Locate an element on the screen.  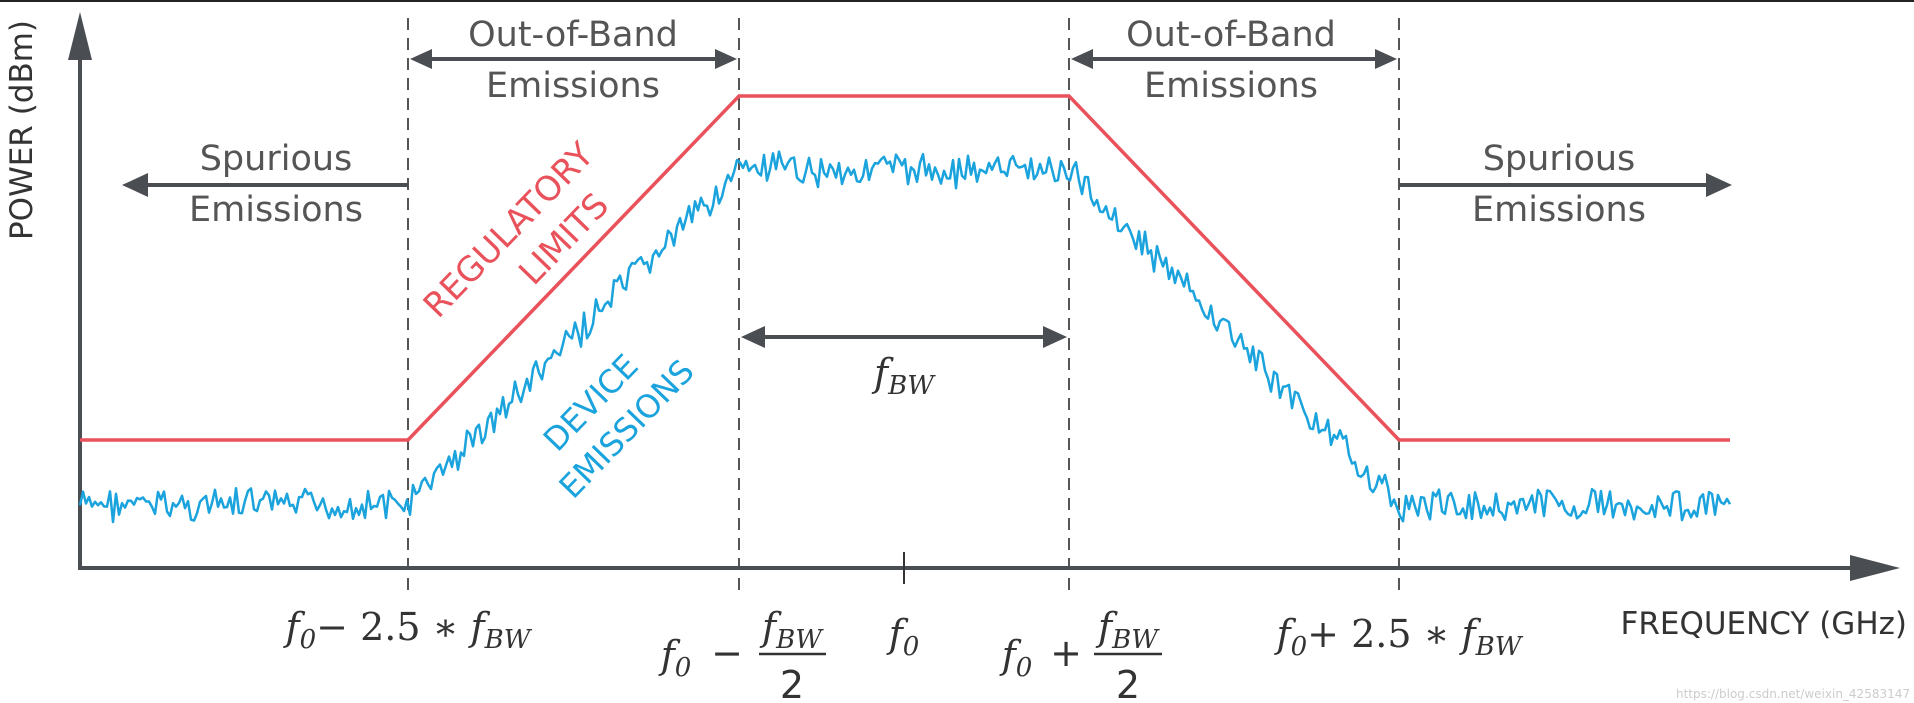
tick-minus-sign: − is located at coordinates (727, 653).